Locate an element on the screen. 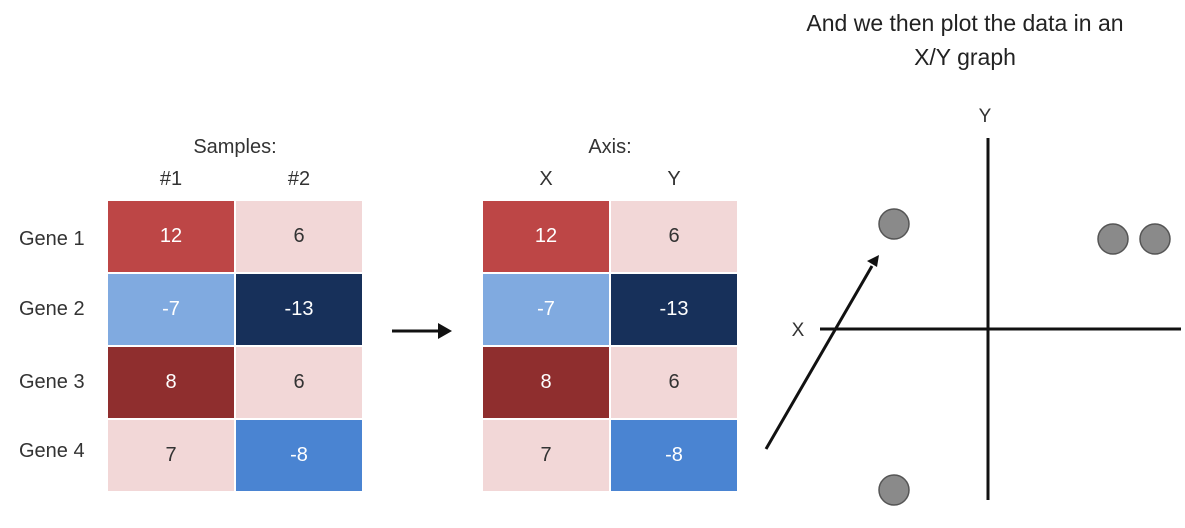 This screenshot has height=528, width=1185. axis-heatmap: 12 6 -7 -13 8 6 7 -8 is located at coordinates (610, 346).